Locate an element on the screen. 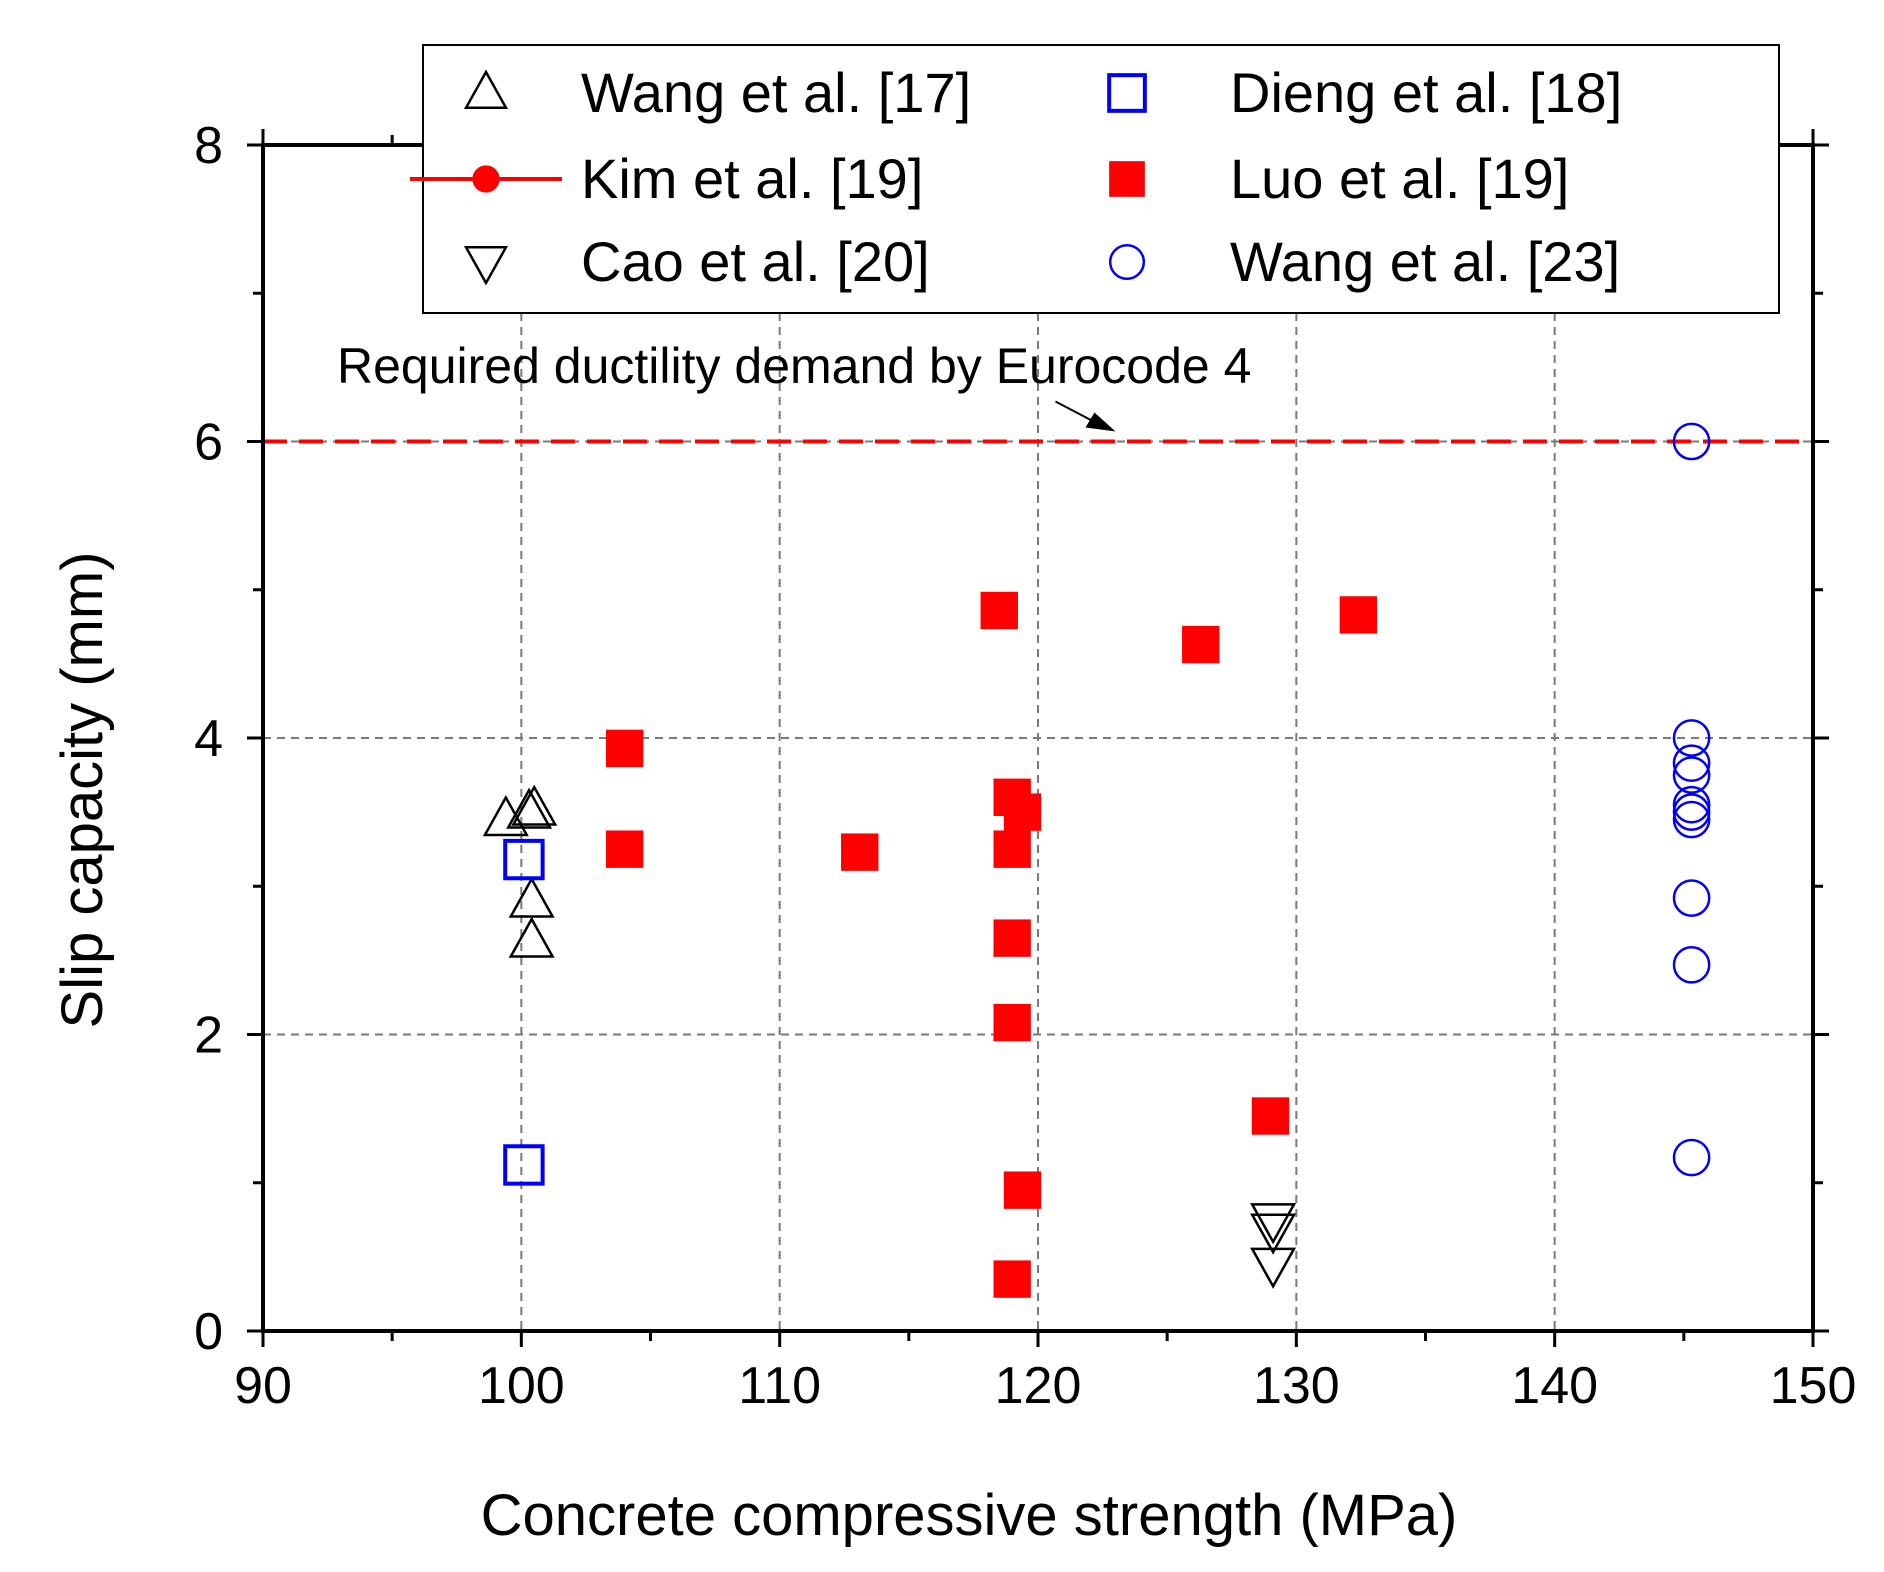  reference-line-group is located at coordinates (1038, 422).